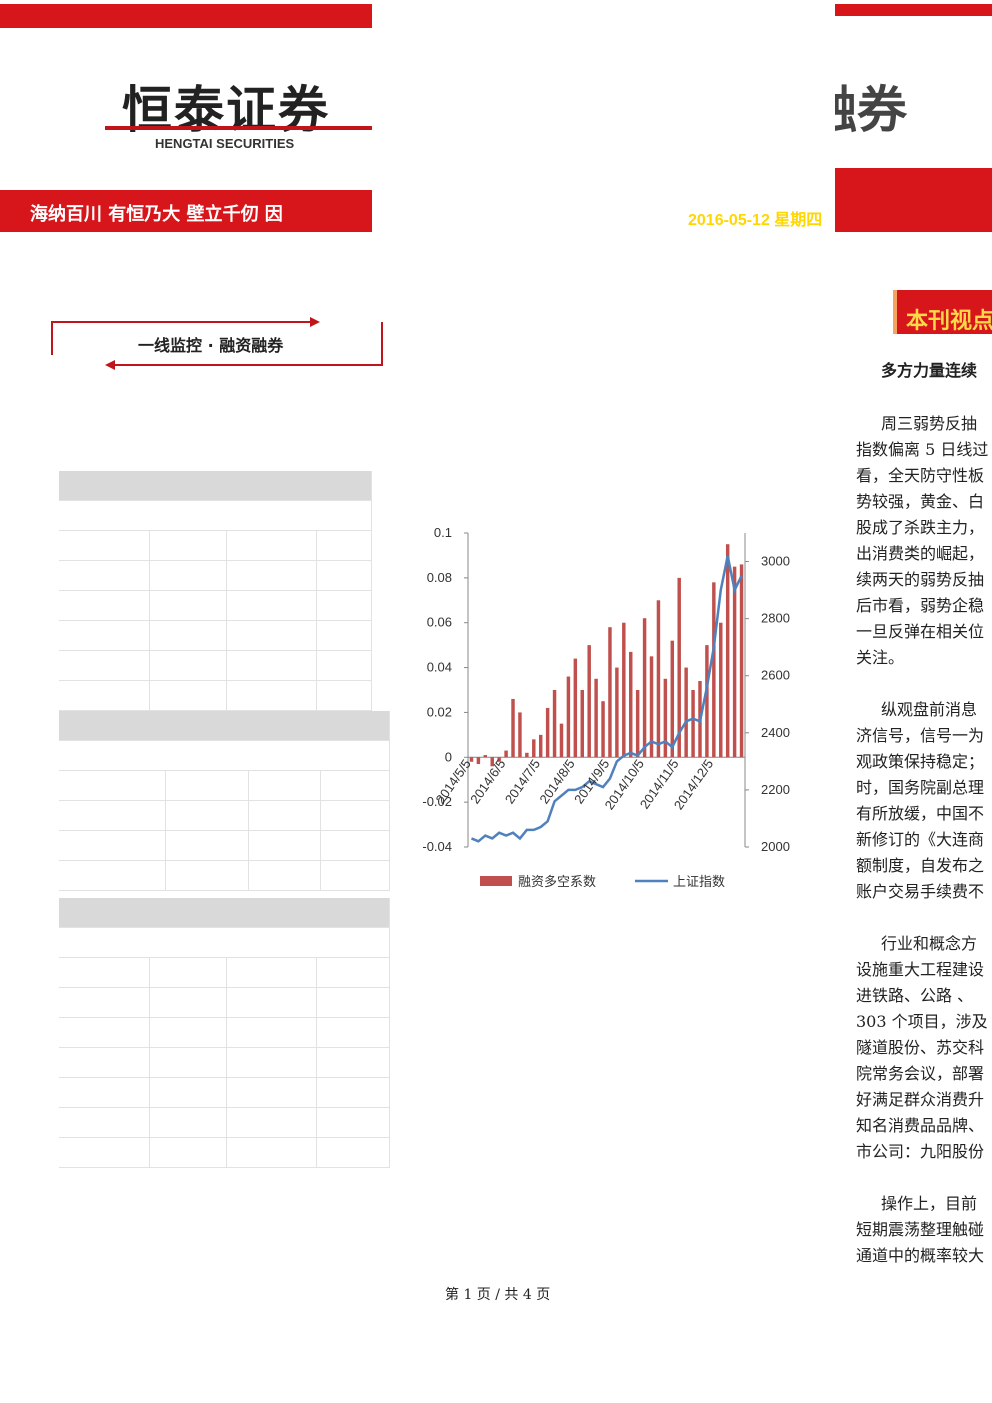 The width and height of the screenshot is (992, 1403). Describe the element at coordinates (496, 881) in the screenshot. I see `legend-swatch` at that location.